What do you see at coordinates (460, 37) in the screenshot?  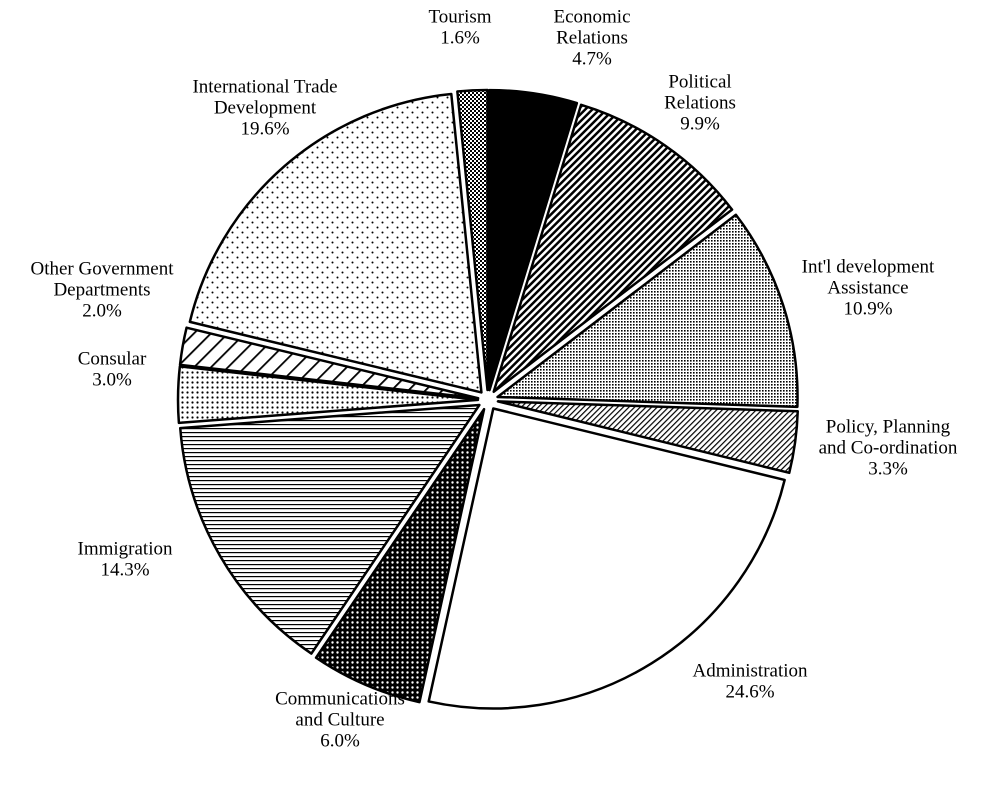 I see `slice-value-label: 1.6%` at bounding box center [460, 37].